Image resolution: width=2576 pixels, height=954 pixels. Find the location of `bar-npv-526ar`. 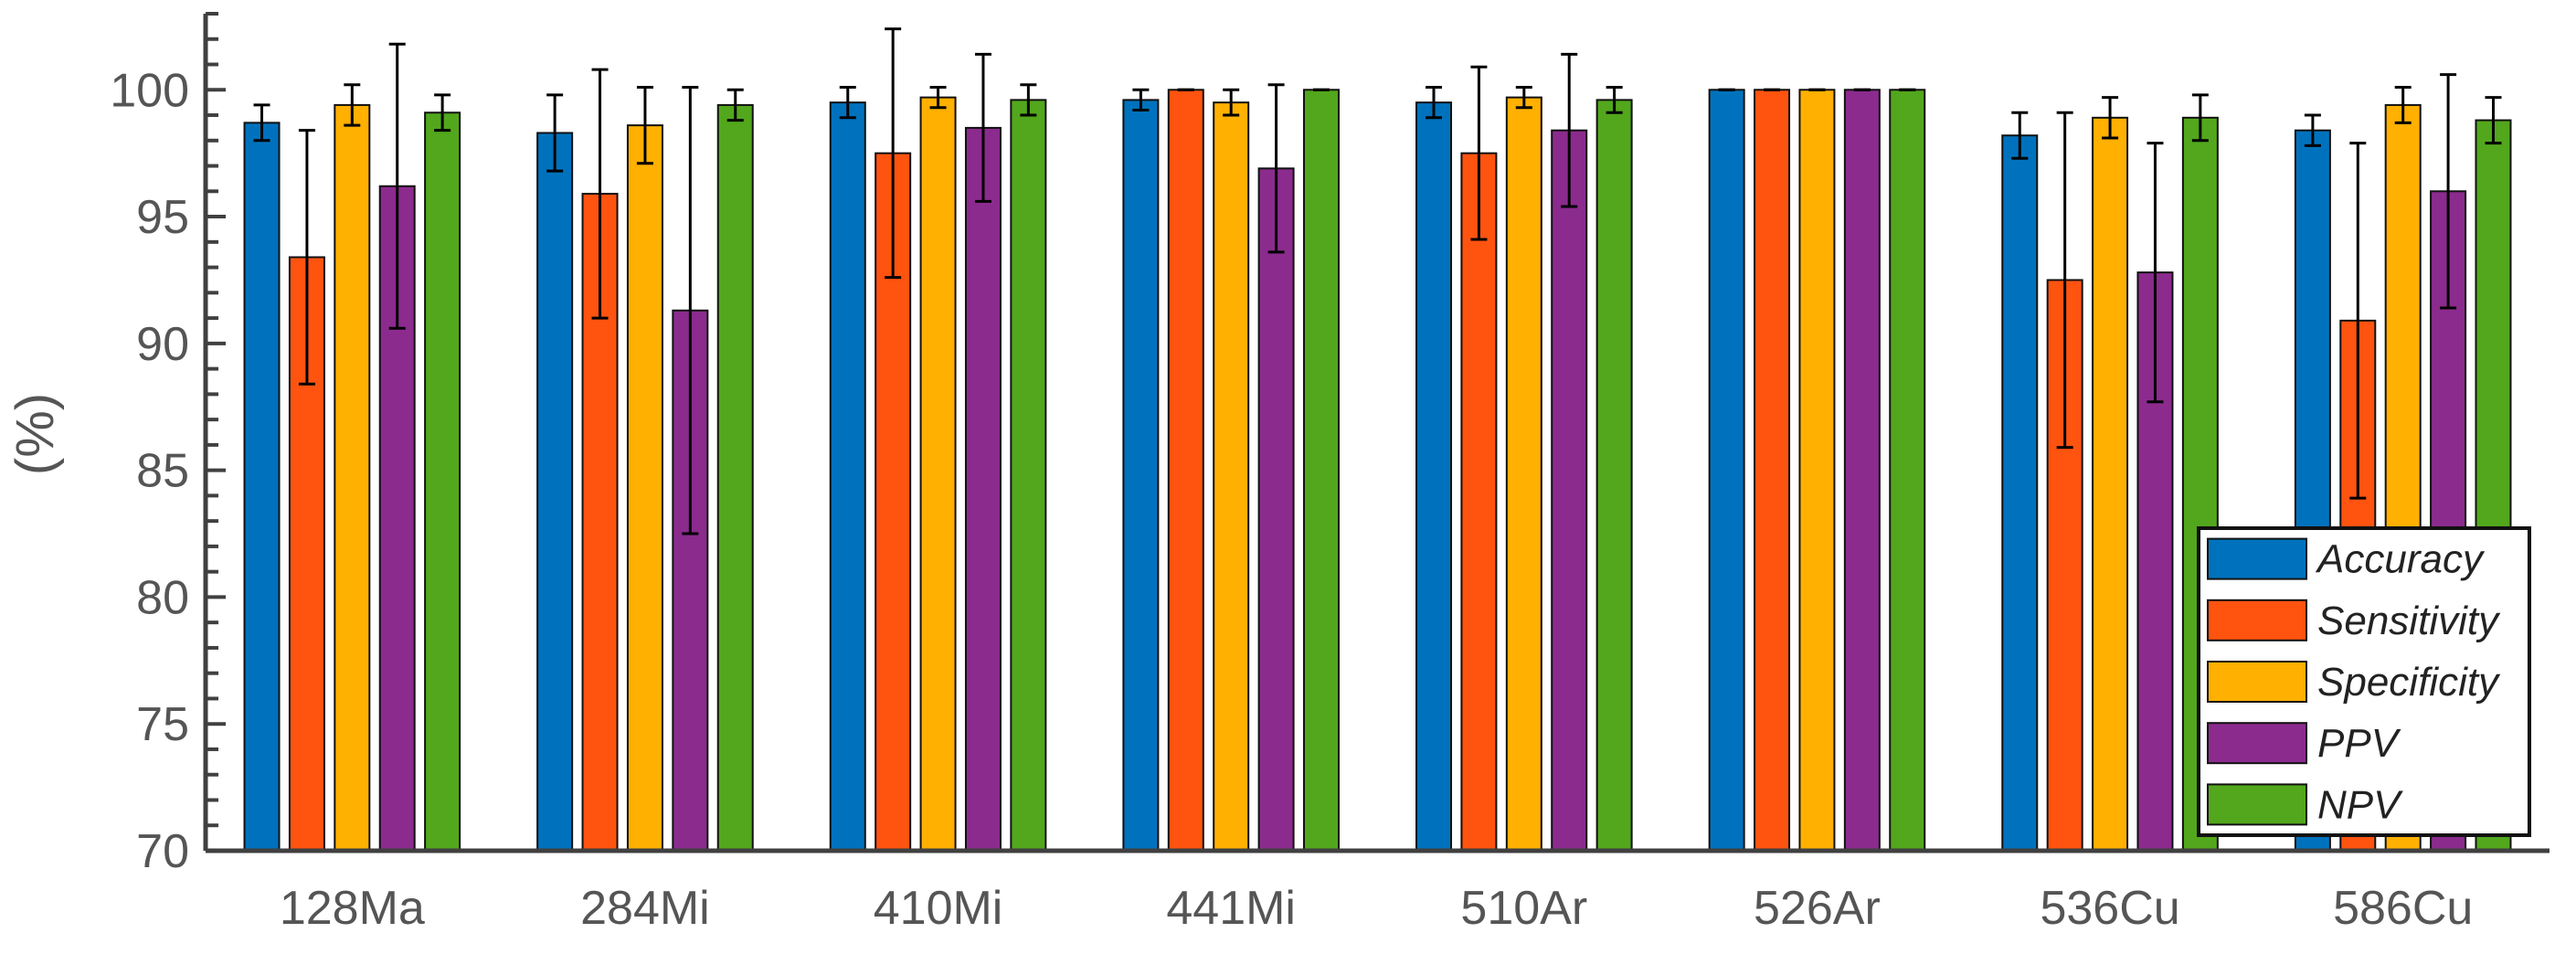

bar-npv-526ar is located at coordinates (1907, 471).